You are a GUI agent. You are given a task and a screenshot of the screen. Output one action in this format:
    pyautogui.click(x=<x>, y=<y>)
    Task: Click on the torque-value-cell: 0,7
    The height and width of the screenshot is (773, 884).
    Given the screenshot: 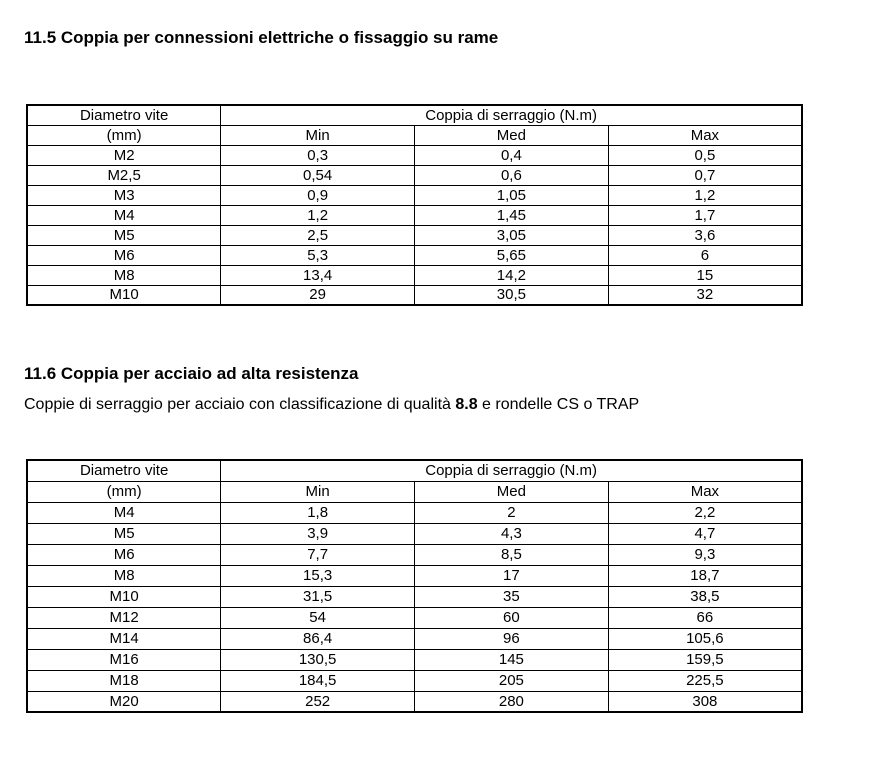 What is the action you would take?
    pyautogui.click(x=705, y=175)
    